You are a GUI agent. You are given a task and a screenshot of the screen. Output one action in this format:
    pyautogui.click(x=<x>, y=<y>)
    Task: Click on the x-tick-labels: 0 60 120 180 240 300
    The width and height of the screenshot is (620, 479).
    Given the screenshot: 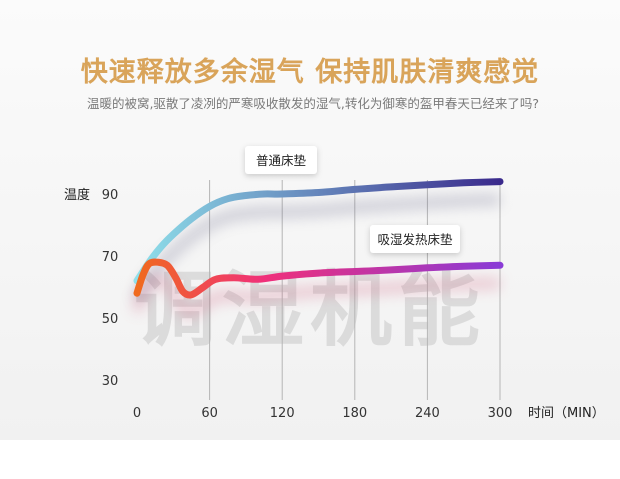 What is the action you would take?
    pyautogui.click(x=323, y=413)
    